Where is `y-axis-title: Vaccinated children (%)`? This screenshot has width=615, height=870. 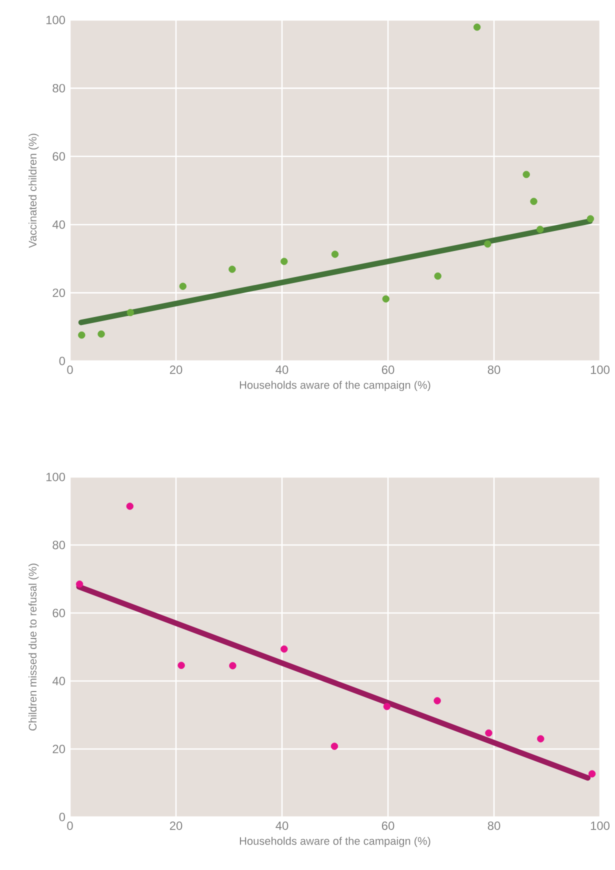 y-axis-title: Vaccinated children (%) is located at coordinates (33, 191).